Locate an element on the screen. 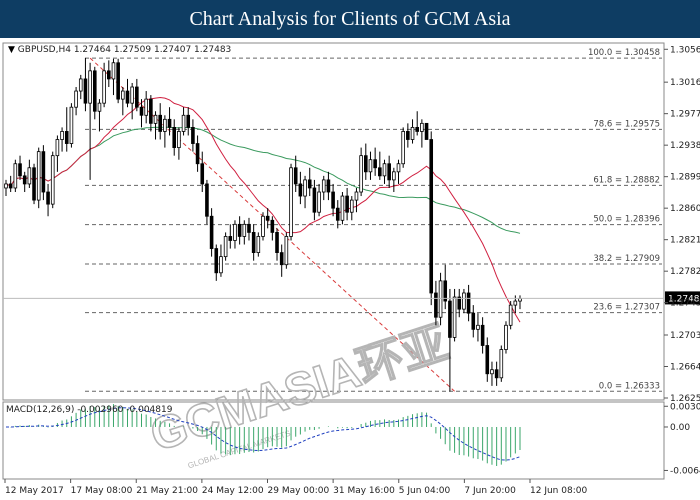 The height and width of the screenshot is (500, 700). fib-level-label: 78.6 = 1.29575 is located at coordinates (626, 124).